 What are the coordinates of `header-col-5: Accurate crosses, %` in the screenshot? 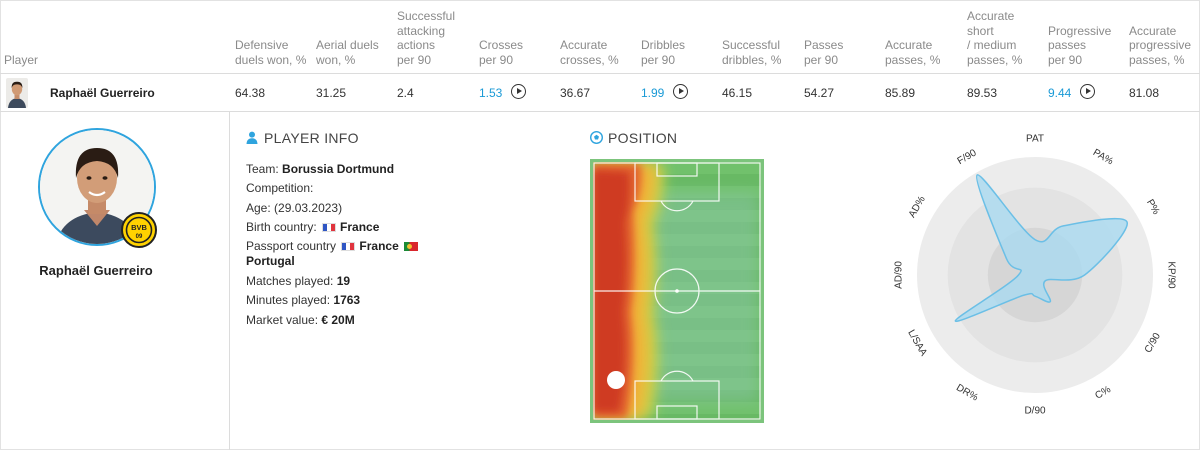 It's located at (589, 52).